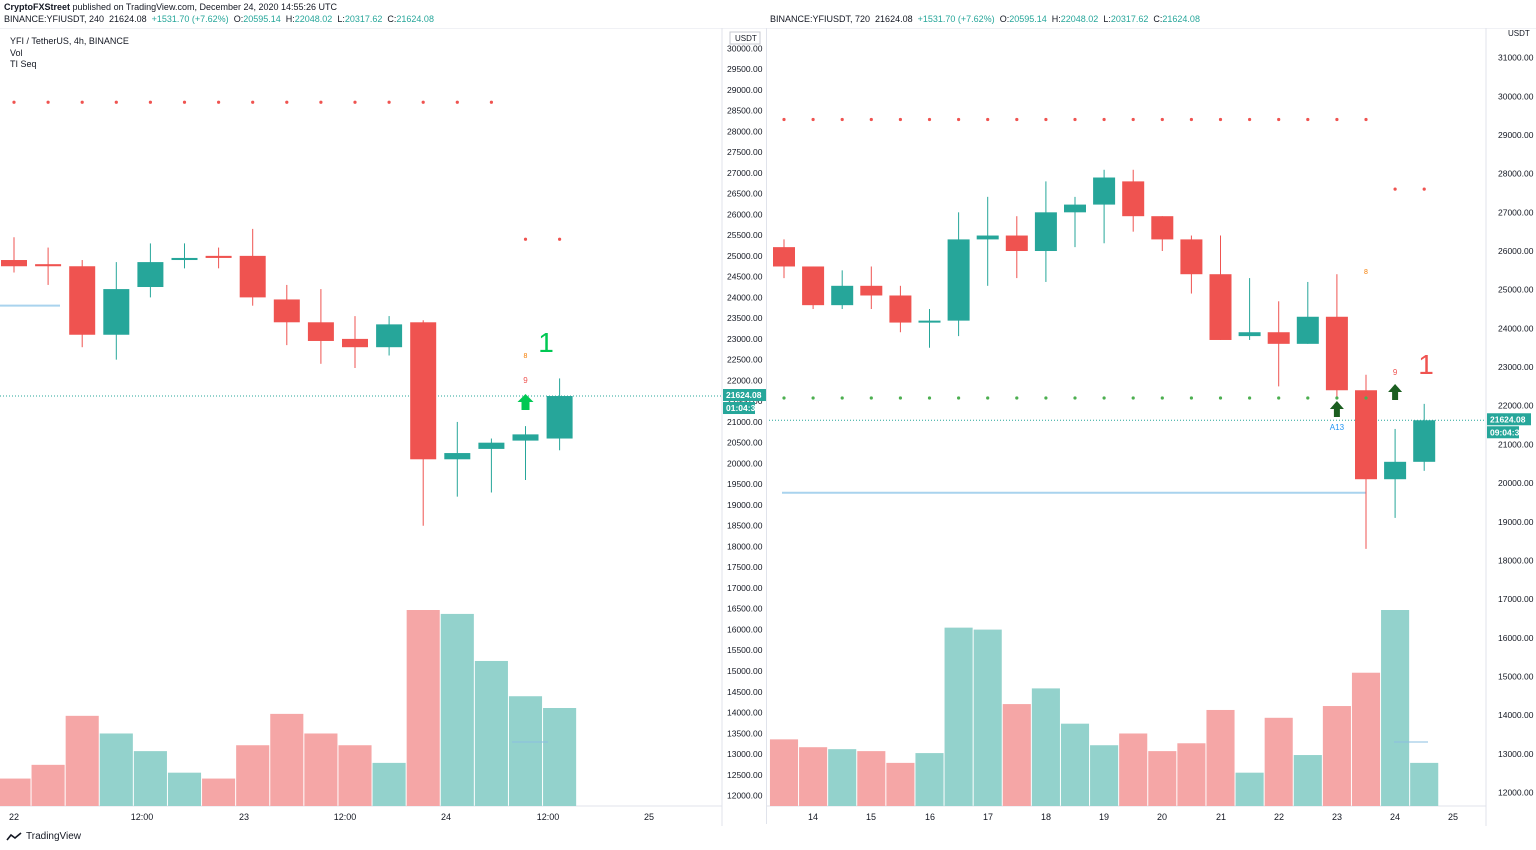 Image resolution: width=1536 pixels, height=850 pixels. What do you see at coordinates (363, 19) in the screenshot?
I see `left-low: 20317.62` at bounding box center [363, 19].